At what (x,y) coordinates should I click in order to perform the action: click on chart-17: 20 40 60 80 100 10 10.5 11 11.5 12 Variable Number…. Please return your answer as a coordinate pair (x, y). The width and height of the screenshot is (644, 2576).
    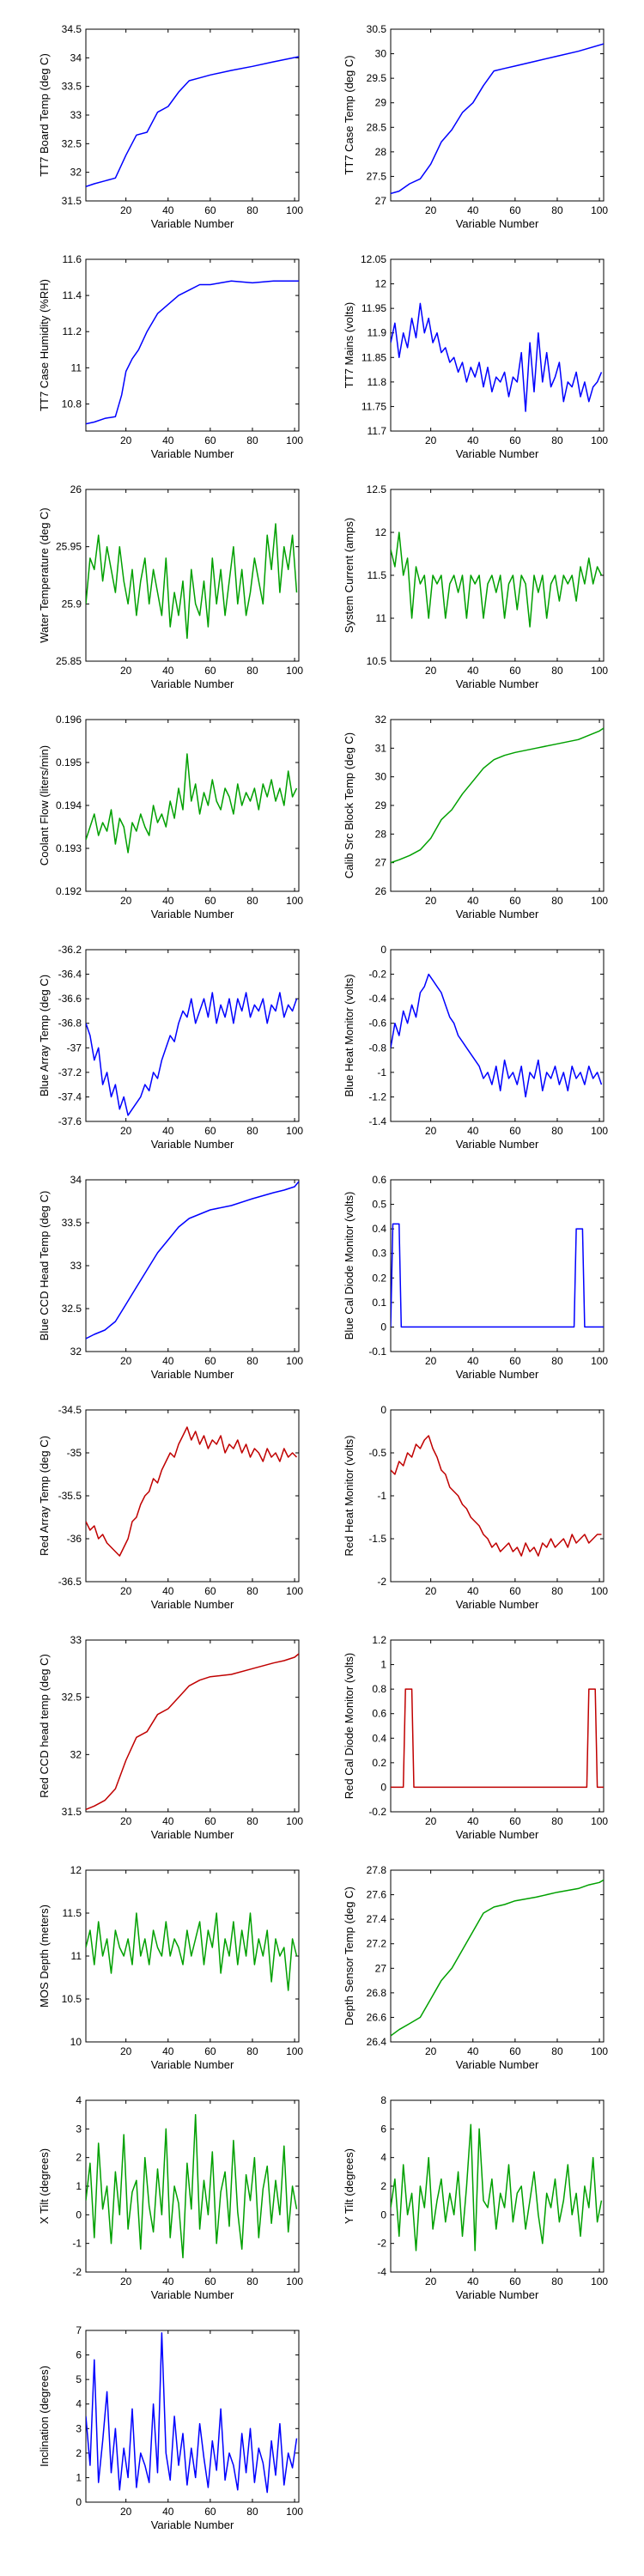
    Looking at the image, I should click on (170, 1967).